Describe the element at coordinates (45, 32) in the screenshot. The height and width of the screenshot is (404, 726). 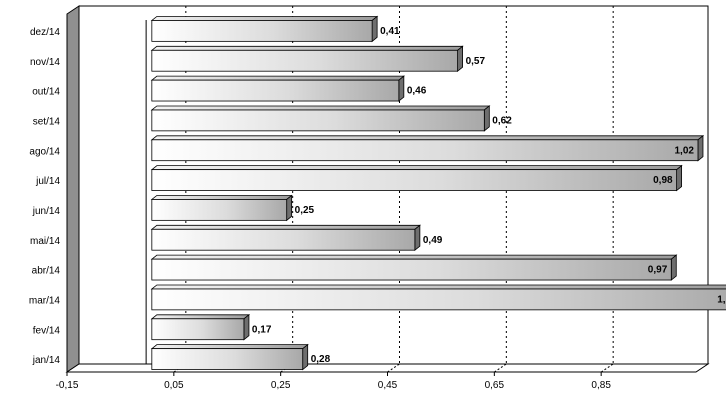
I see `category-label: dez/14` at that location.